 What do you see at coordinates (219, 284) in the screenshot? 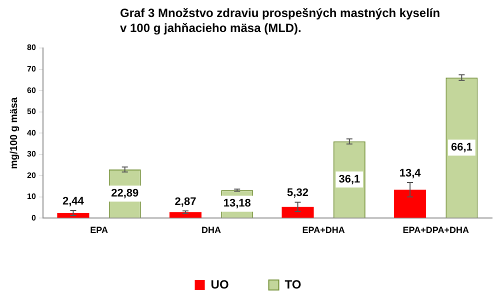
I see `legend-label: UO` at bounding box center [219, 284].